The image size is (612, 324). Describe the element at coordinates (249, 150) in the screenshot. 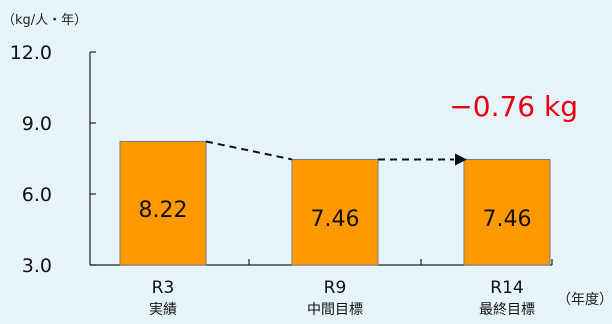

I see `trend-line-dashed` at that location.